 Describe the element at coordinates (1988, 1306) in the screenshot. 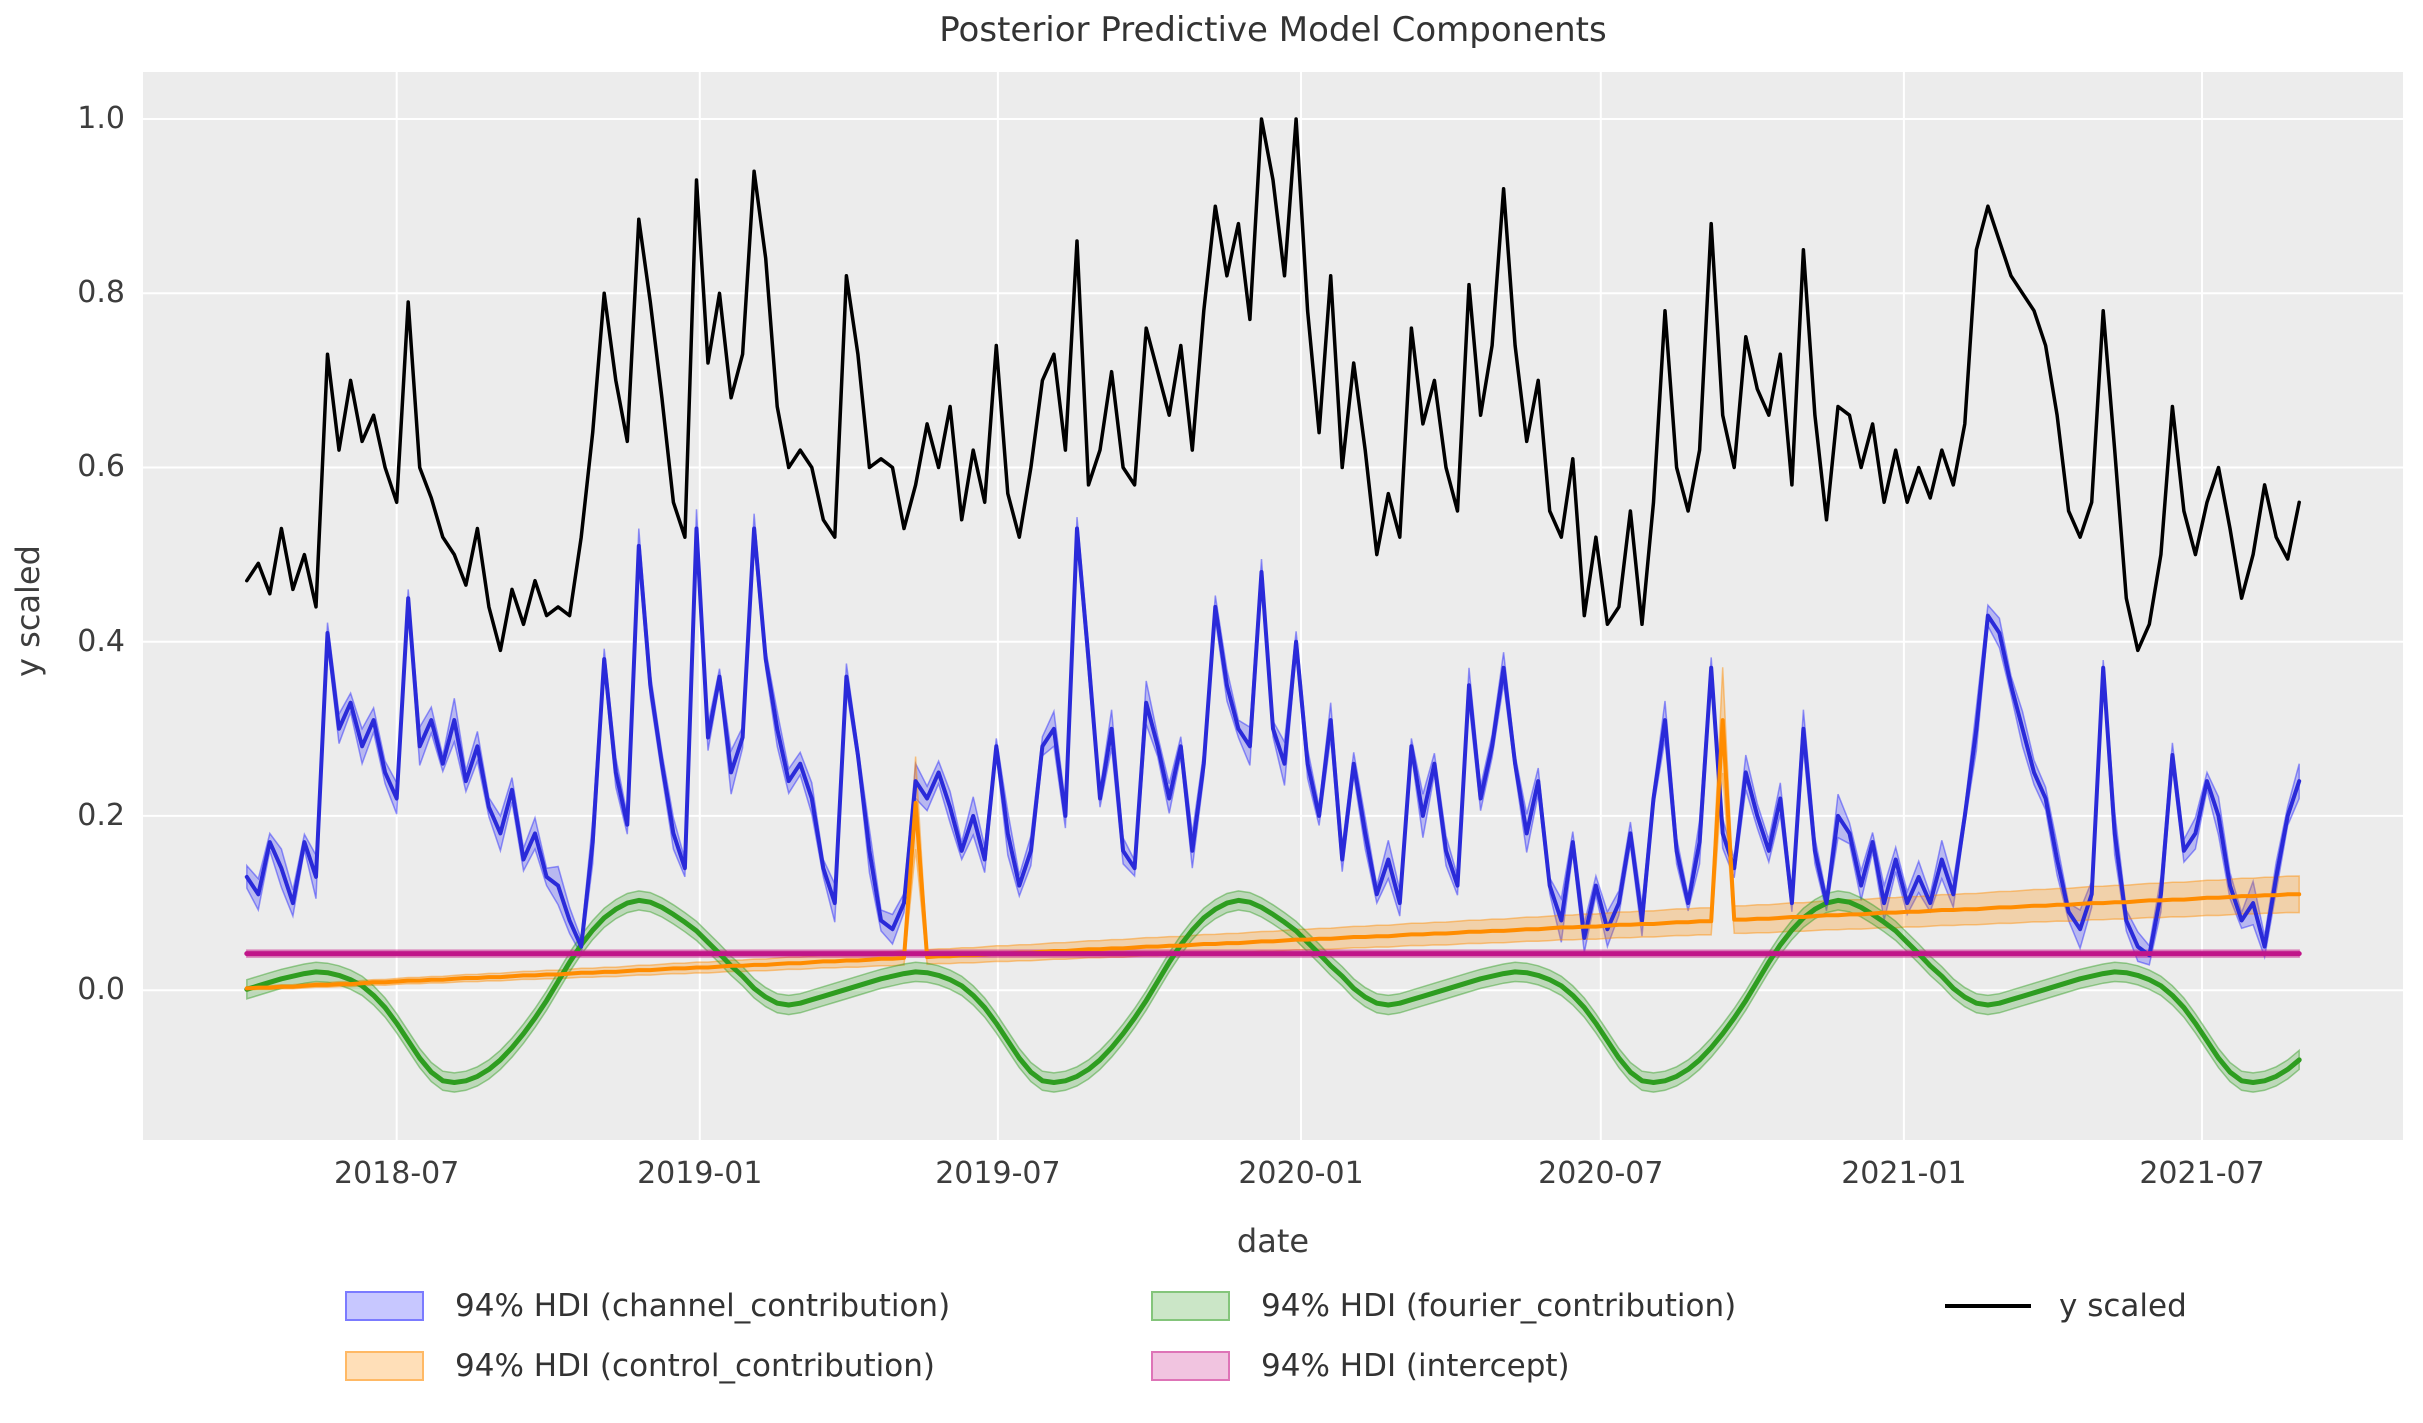

I see `y-scaled-line-swatch-icon` at that location.